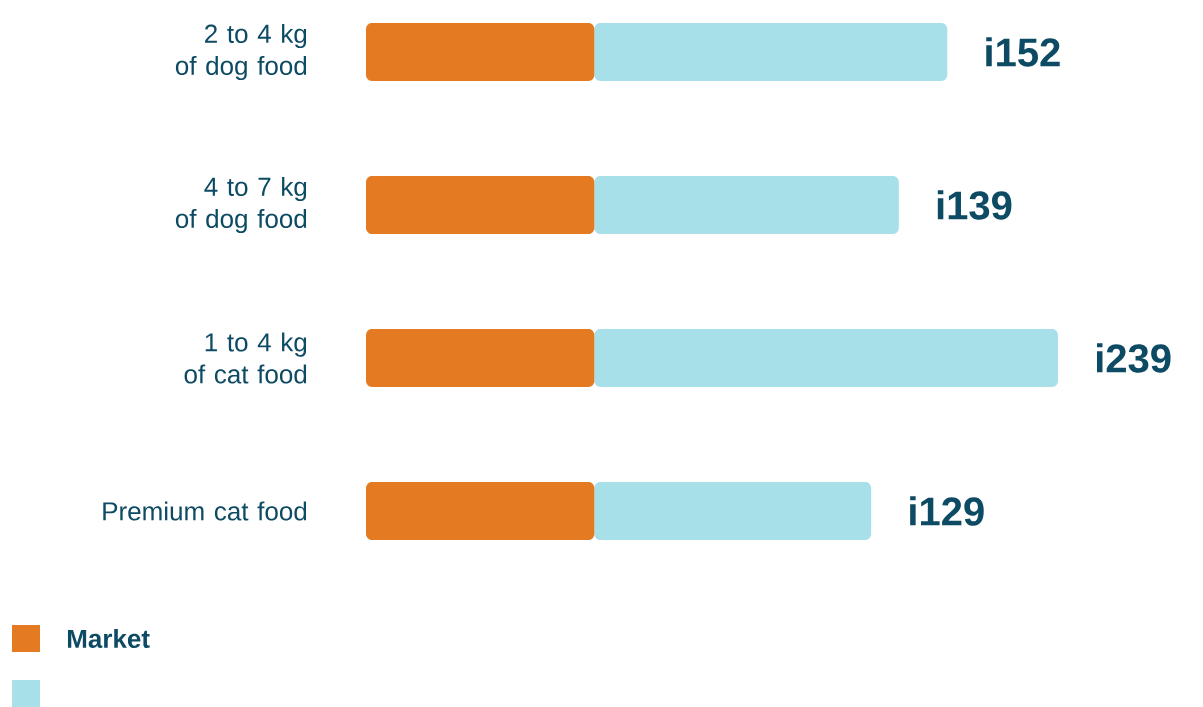 The height and width of the screenshot is (707, 1203). Describe the element at coordinates (205, 511) in the screenshot. I see `y-tick-label: Premium cat food` at that location.